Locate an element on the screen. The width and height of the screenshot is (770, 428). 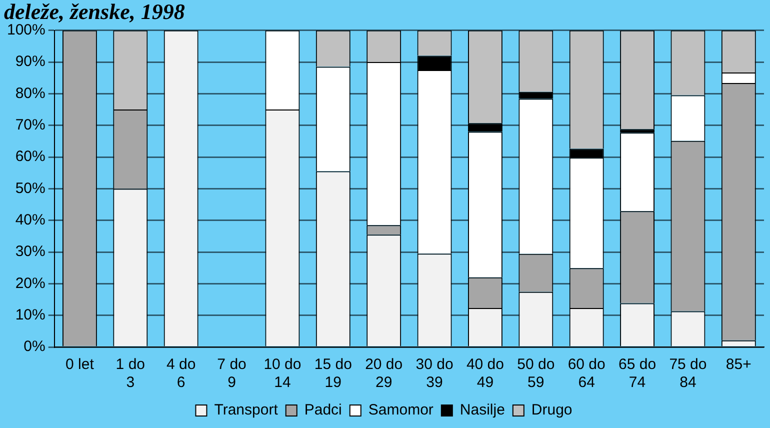
y-tick-label: 60% is located at coordinates (30, 157).